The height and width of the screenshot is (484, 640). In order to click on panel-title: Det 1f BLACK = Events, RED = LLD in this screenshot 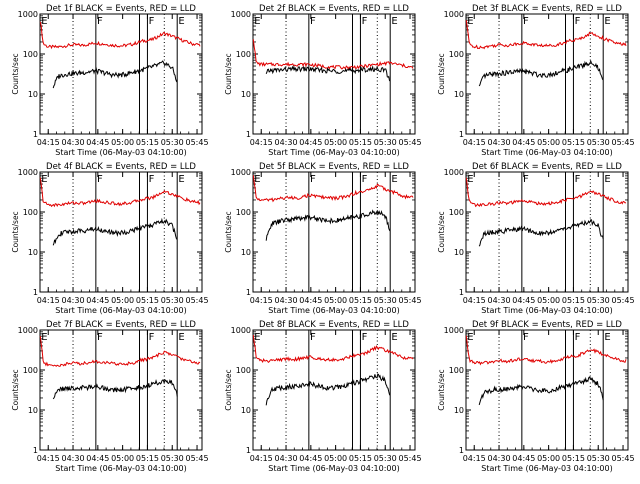, I will do `click(121, 9)`.